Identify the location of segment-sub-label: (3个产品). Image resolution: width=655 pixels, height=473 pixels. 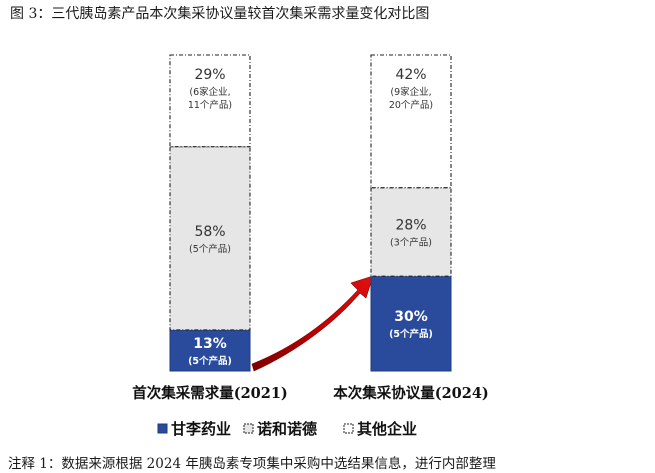
(411, 242).